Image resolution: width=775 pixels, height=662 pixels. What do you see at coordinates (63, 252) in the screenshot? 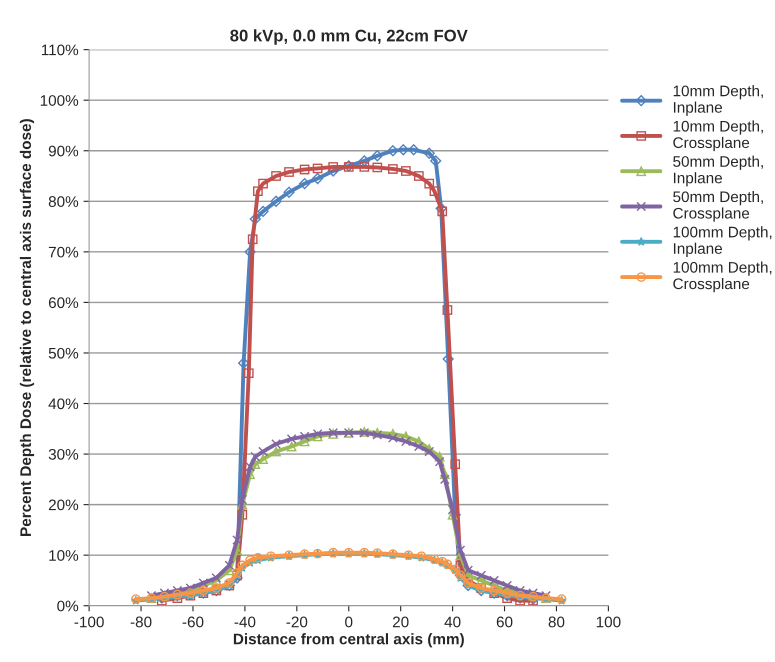
I see `y-tick-label: 70%` at bounding box center [63, 252].